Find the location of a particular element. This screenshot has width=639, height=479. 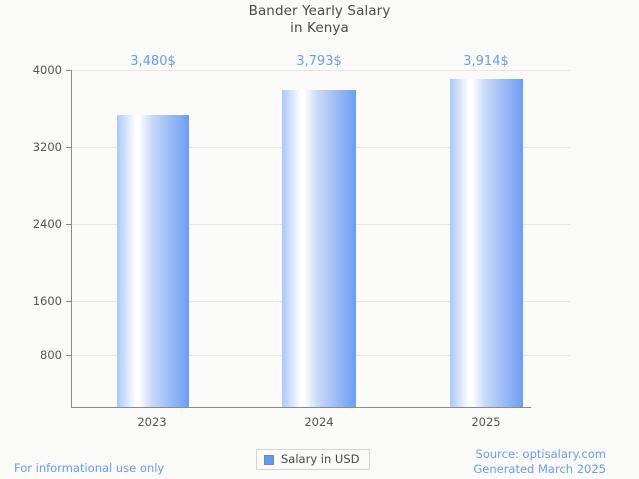

value-label-2023: 3,480$ is located at coordinates (153, 61).